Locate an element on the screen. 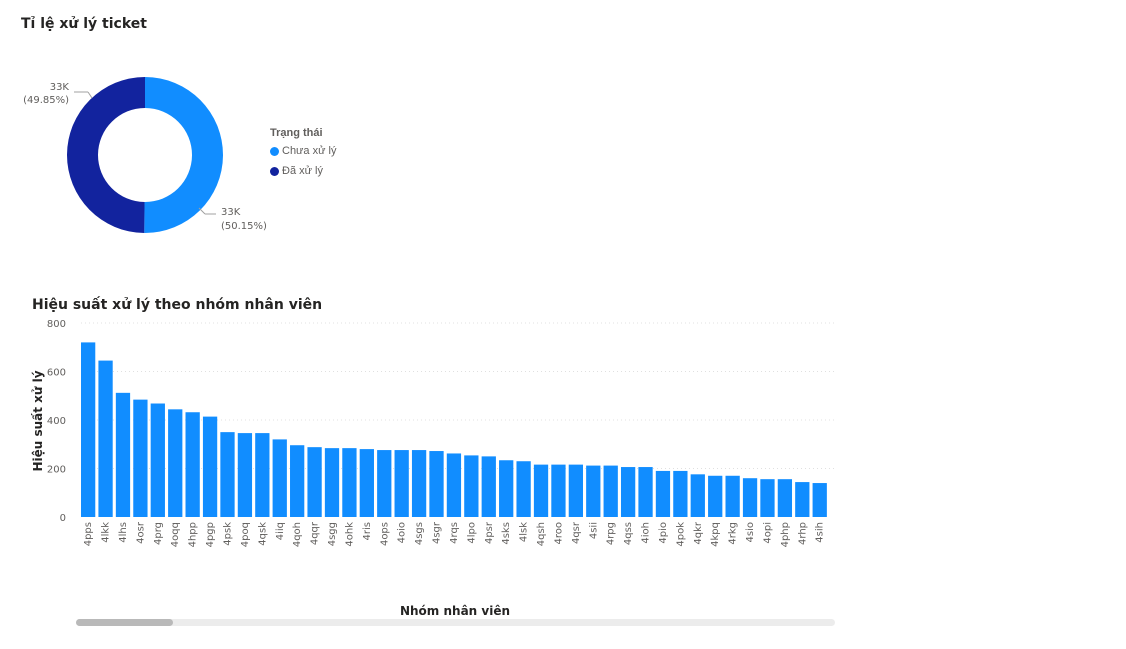 The height and width of the screenshot is (649, 1126). bar-4lsk is located at coordinates (523, 489).